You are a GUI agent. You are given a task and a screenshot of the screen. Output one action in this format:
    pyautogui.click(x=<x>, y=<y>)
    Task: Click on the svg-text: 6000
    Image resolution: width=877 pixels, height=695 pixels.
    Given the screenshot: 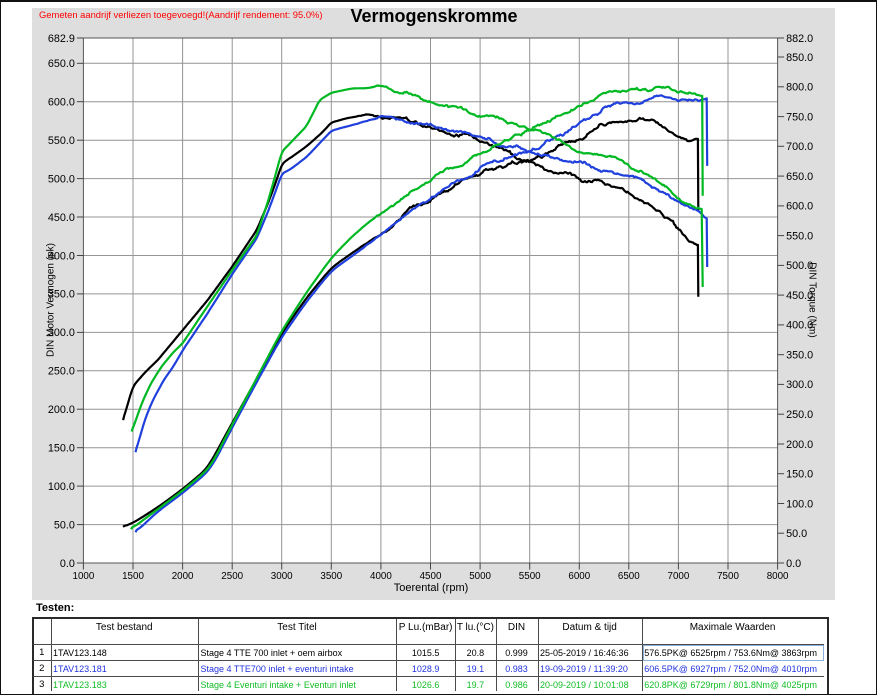 What is the action you would take?
    pyautogui.click(x=579, y=576)
    